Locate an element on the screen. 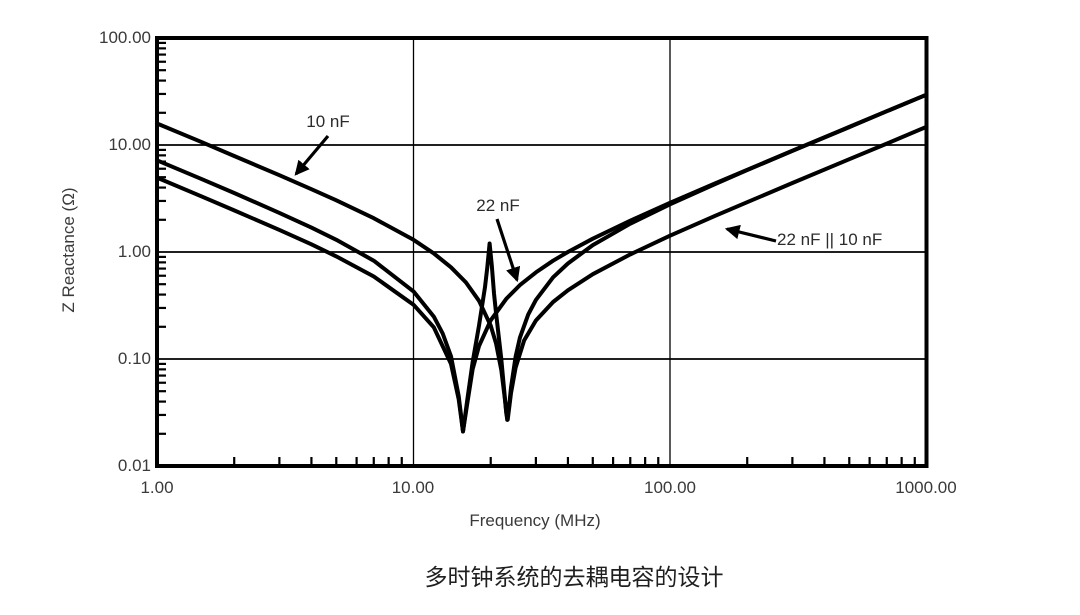  curve-label-22nf: 22 nF is located at coordinates (498, 205).